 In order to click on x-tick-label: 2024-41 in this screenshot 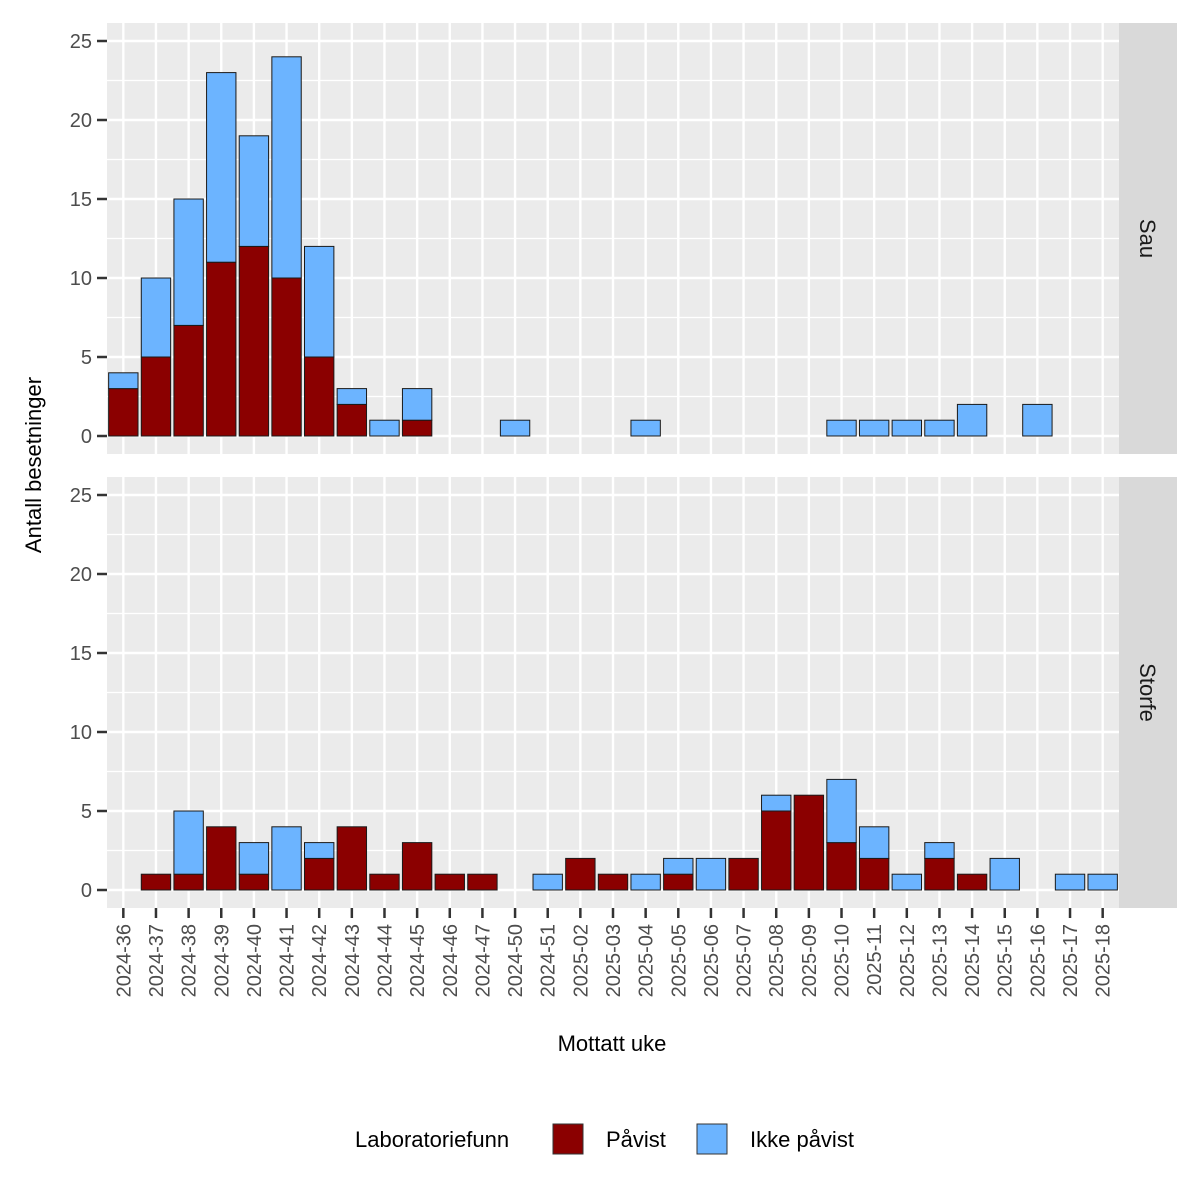, I will do `click(288, 960)`.